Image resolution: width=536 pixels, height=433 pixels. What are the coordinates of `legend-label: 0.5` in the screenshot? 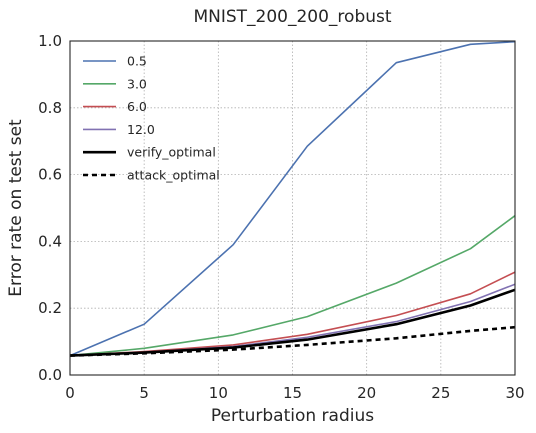 It's located at (137, 61).